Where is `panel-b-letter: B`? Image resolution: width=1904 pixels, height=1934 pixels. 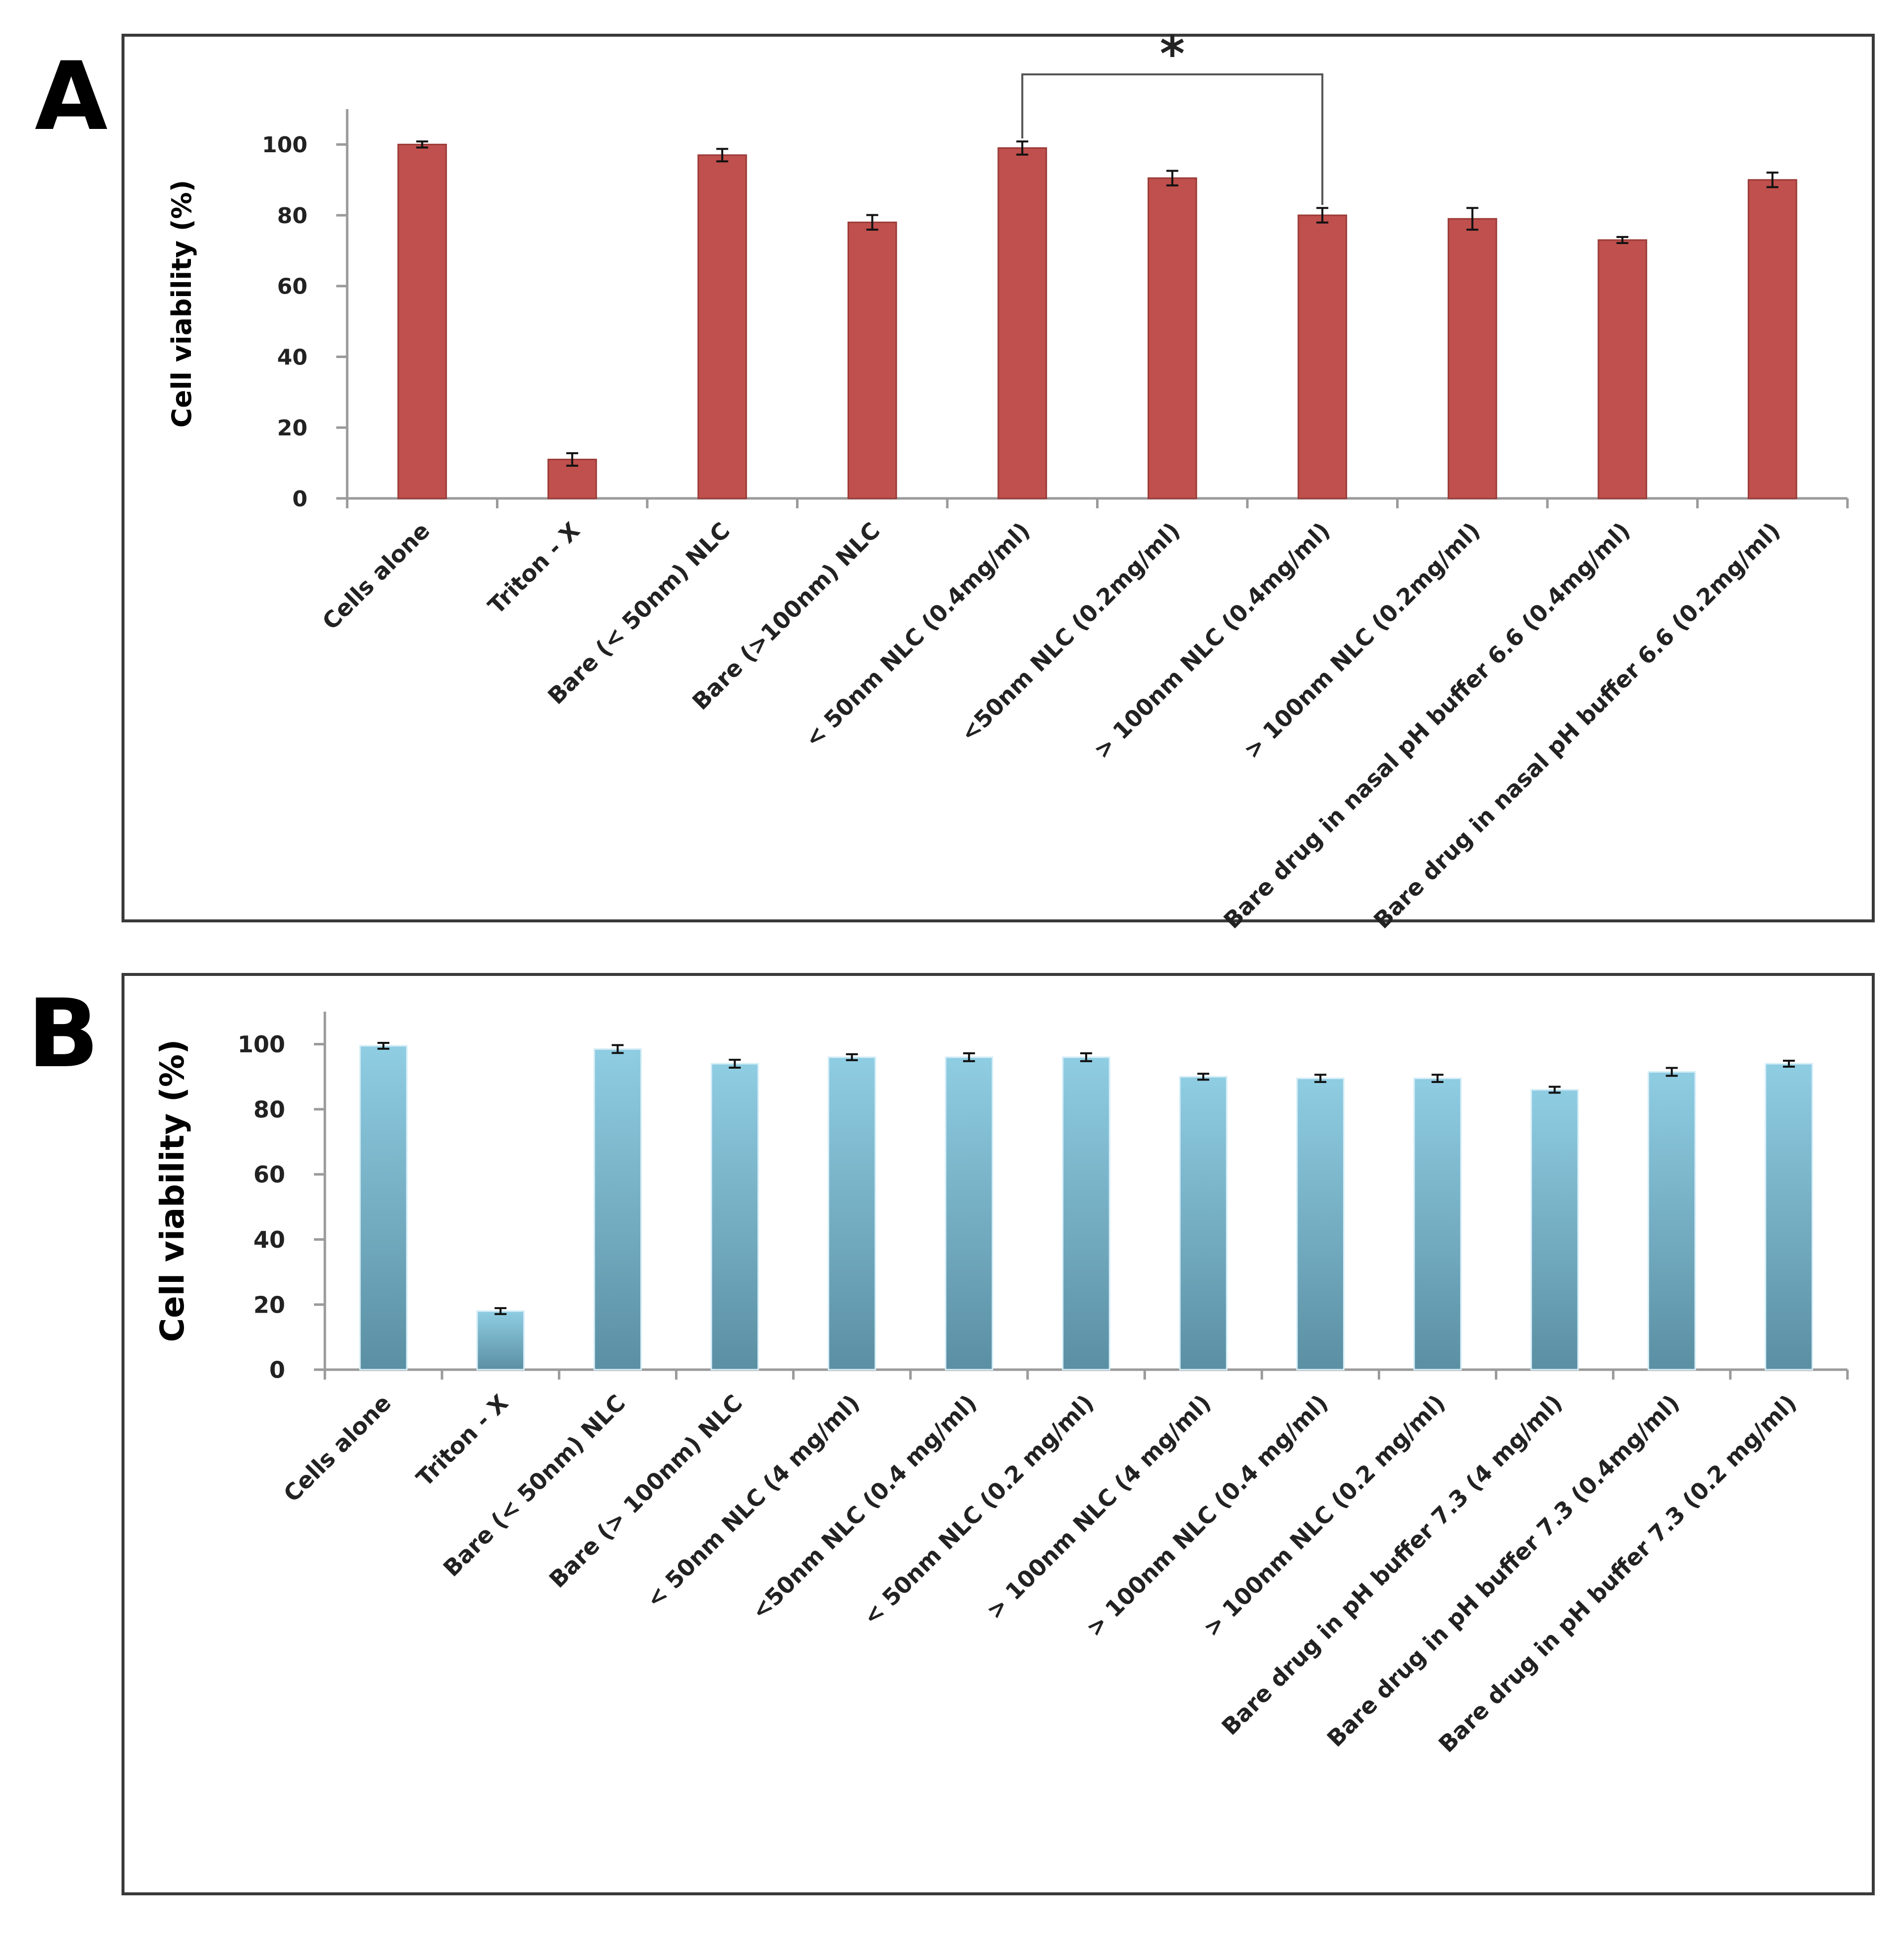 panel-b-letter: B is located at coordinates (63, 1033).